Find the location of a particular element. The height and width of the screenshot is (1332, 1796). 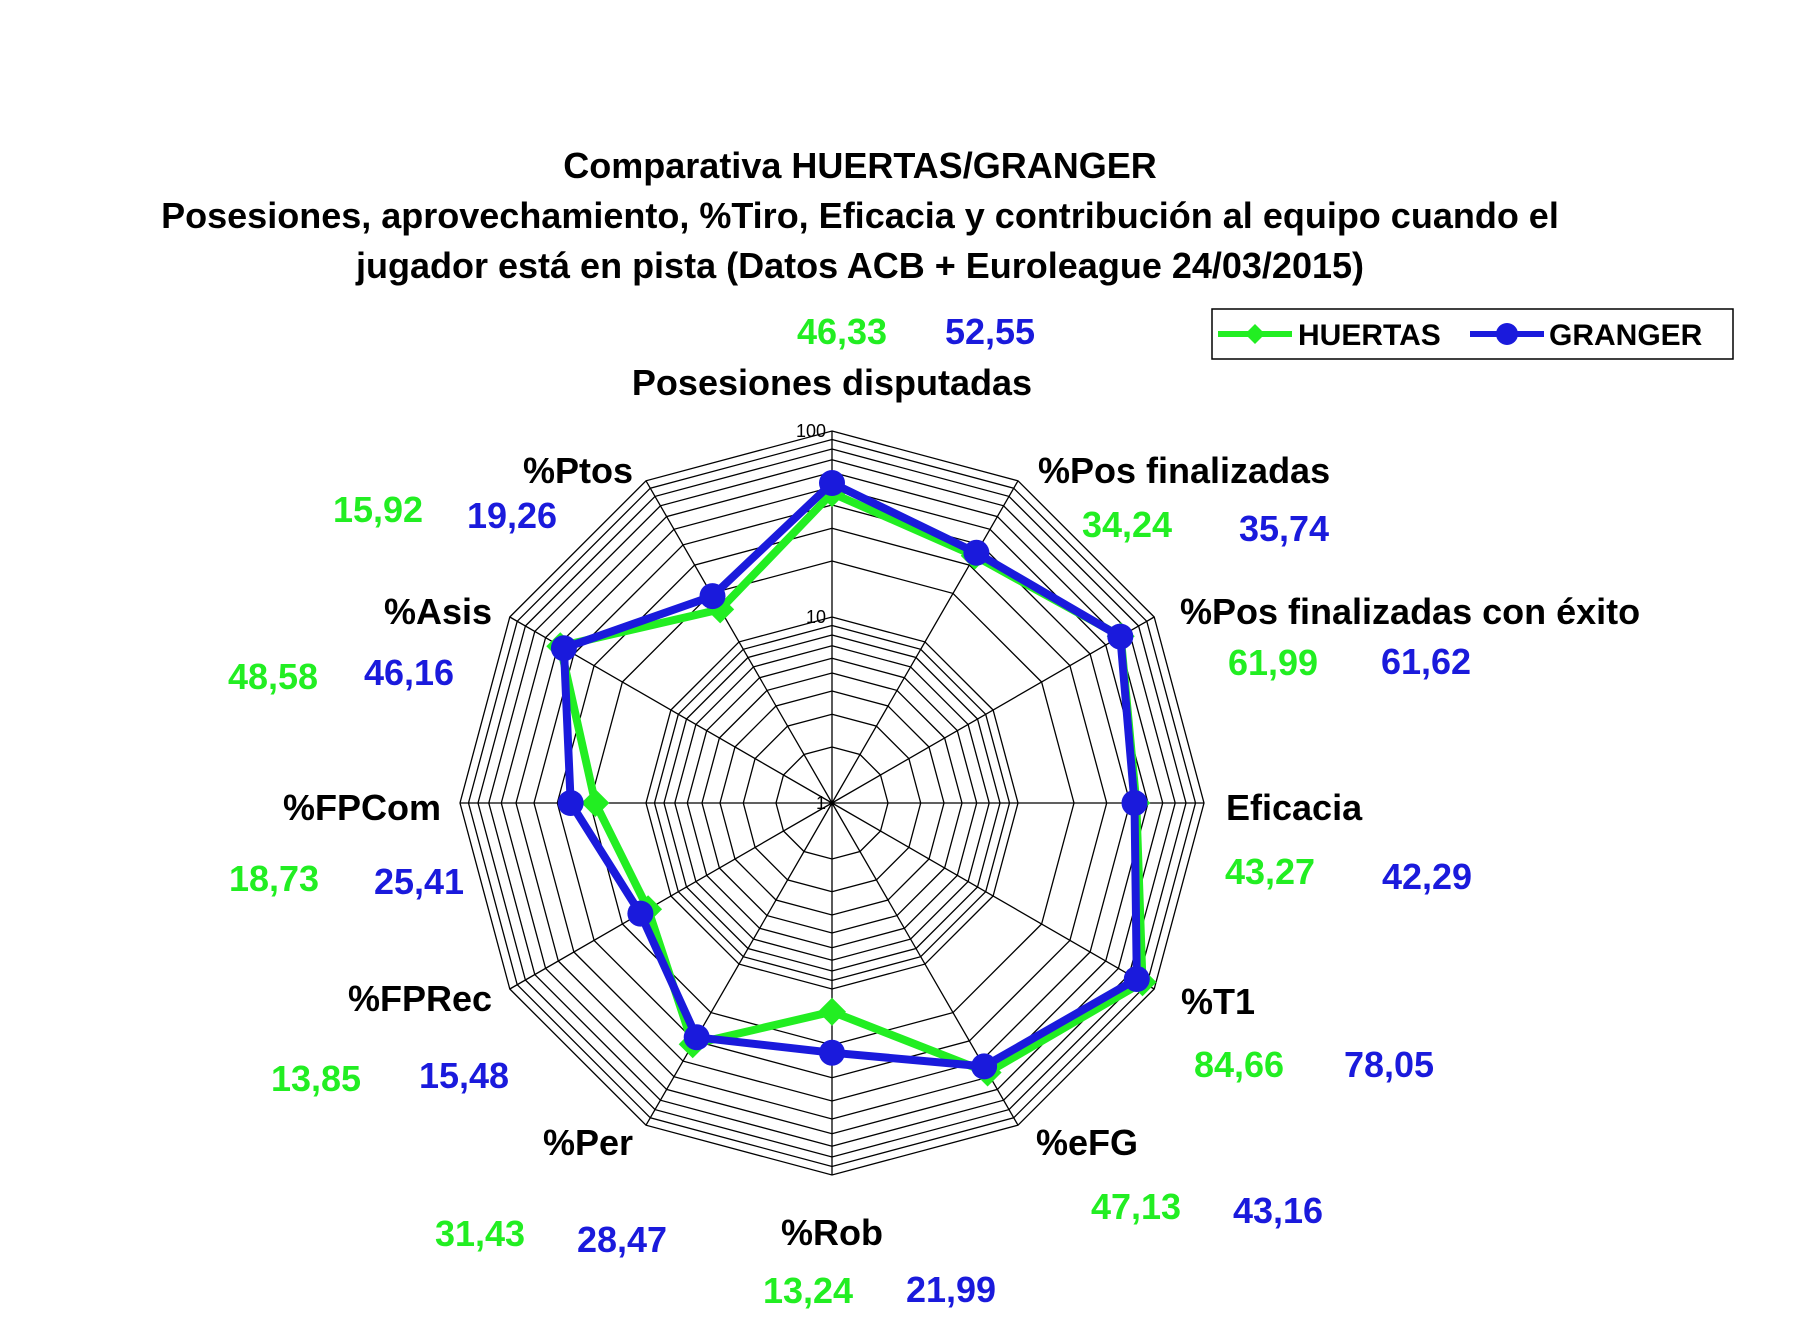

category-label: %FPRec is located at coordinates (420, 998).